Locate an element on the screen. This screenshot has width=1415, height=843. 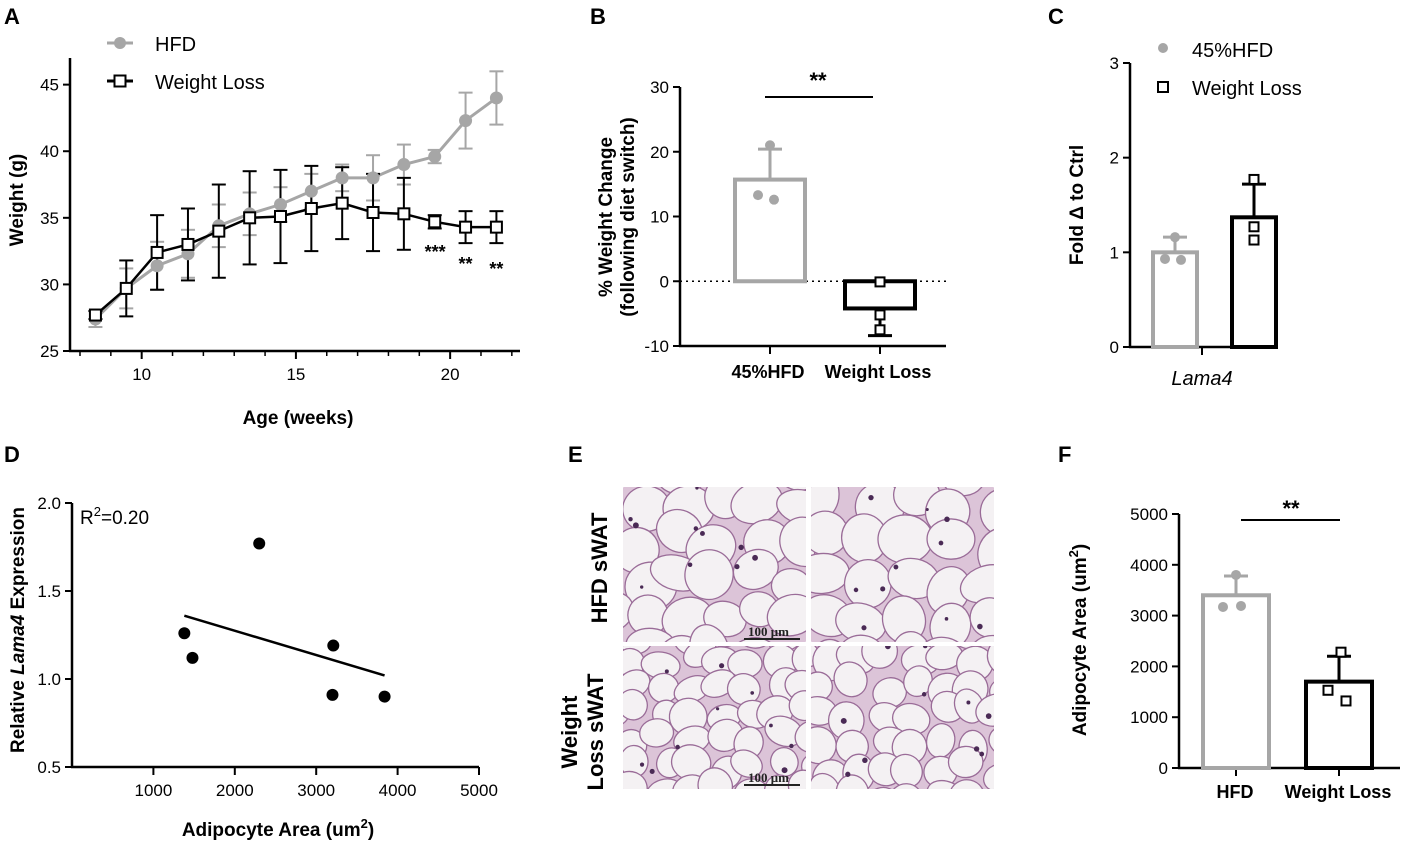
chart-a-x-tick-label: 20 is located at coordinates (450, 374).